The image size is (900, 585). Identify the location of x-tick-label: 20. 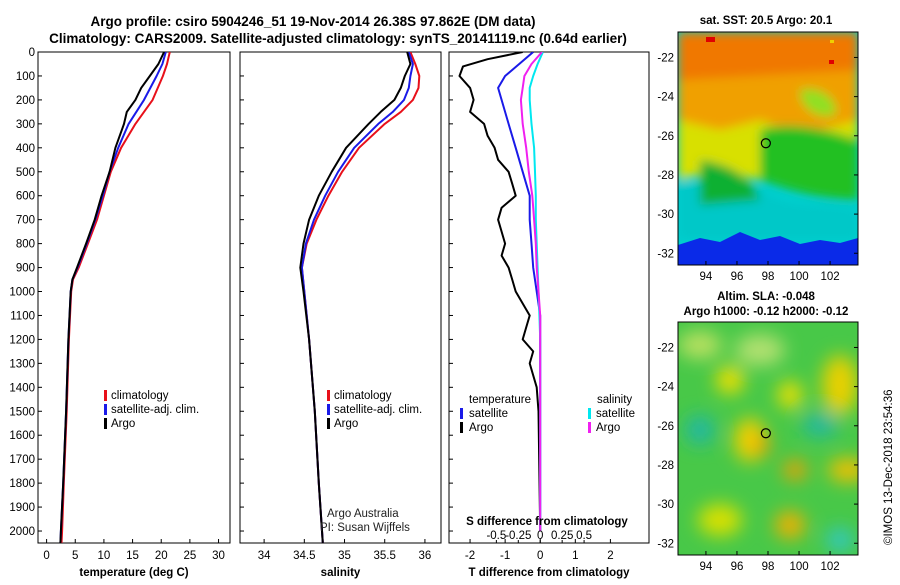
(161, 556).